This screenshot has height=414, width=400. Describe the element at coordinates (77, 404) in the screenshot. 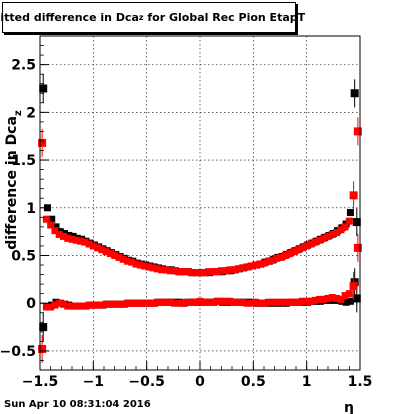

I see `footer-timestamp: Sun Apr 10 08:31:04 2016` at that location.